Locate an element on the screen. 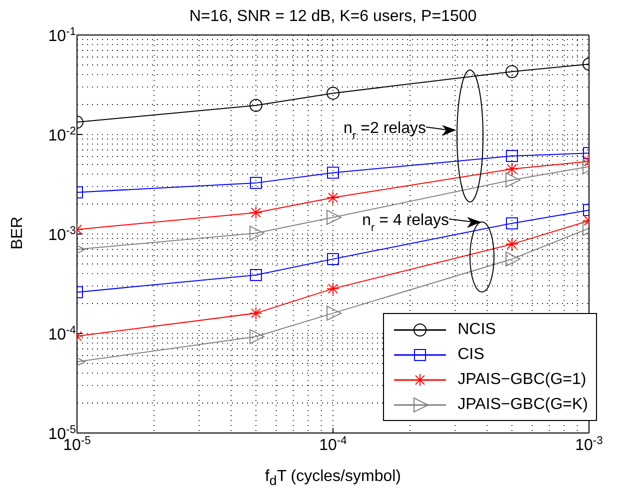 The width and height of the screenshot is (617, 499). legend-label: JPAIS−GBC(G=1) is located at coordinates (522, 379).